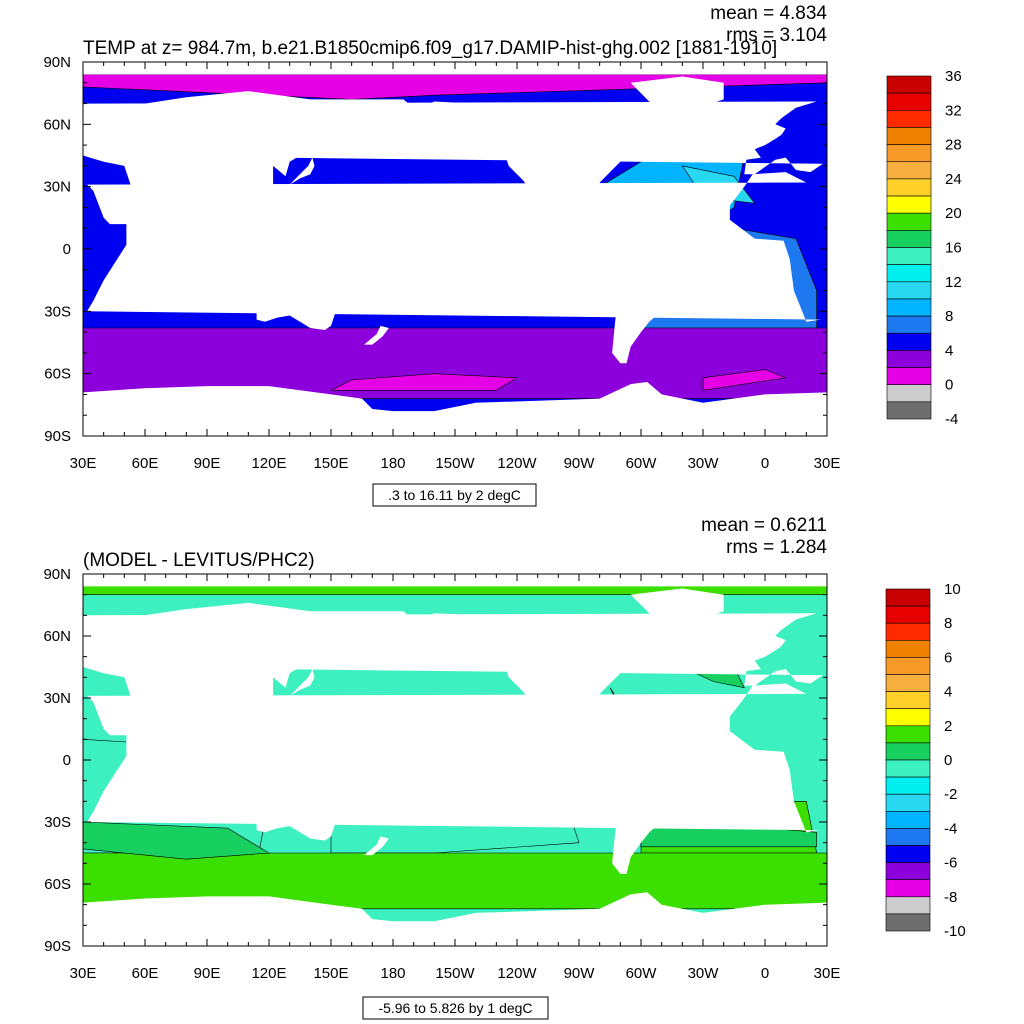 The height and width of the screenshot is (1024, 1024). What do you see at coordinates (424, 382) in the screenshot?
I see `ross-sea-cold` at bounding box center [424, 382].